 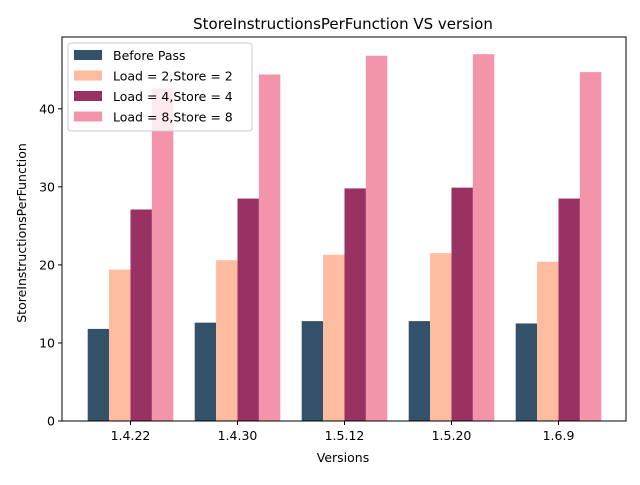 What do you see at coordinates (51, 421) in the screenshot?
I see `y-tick-label: 0` at bounding box center [51, 421].